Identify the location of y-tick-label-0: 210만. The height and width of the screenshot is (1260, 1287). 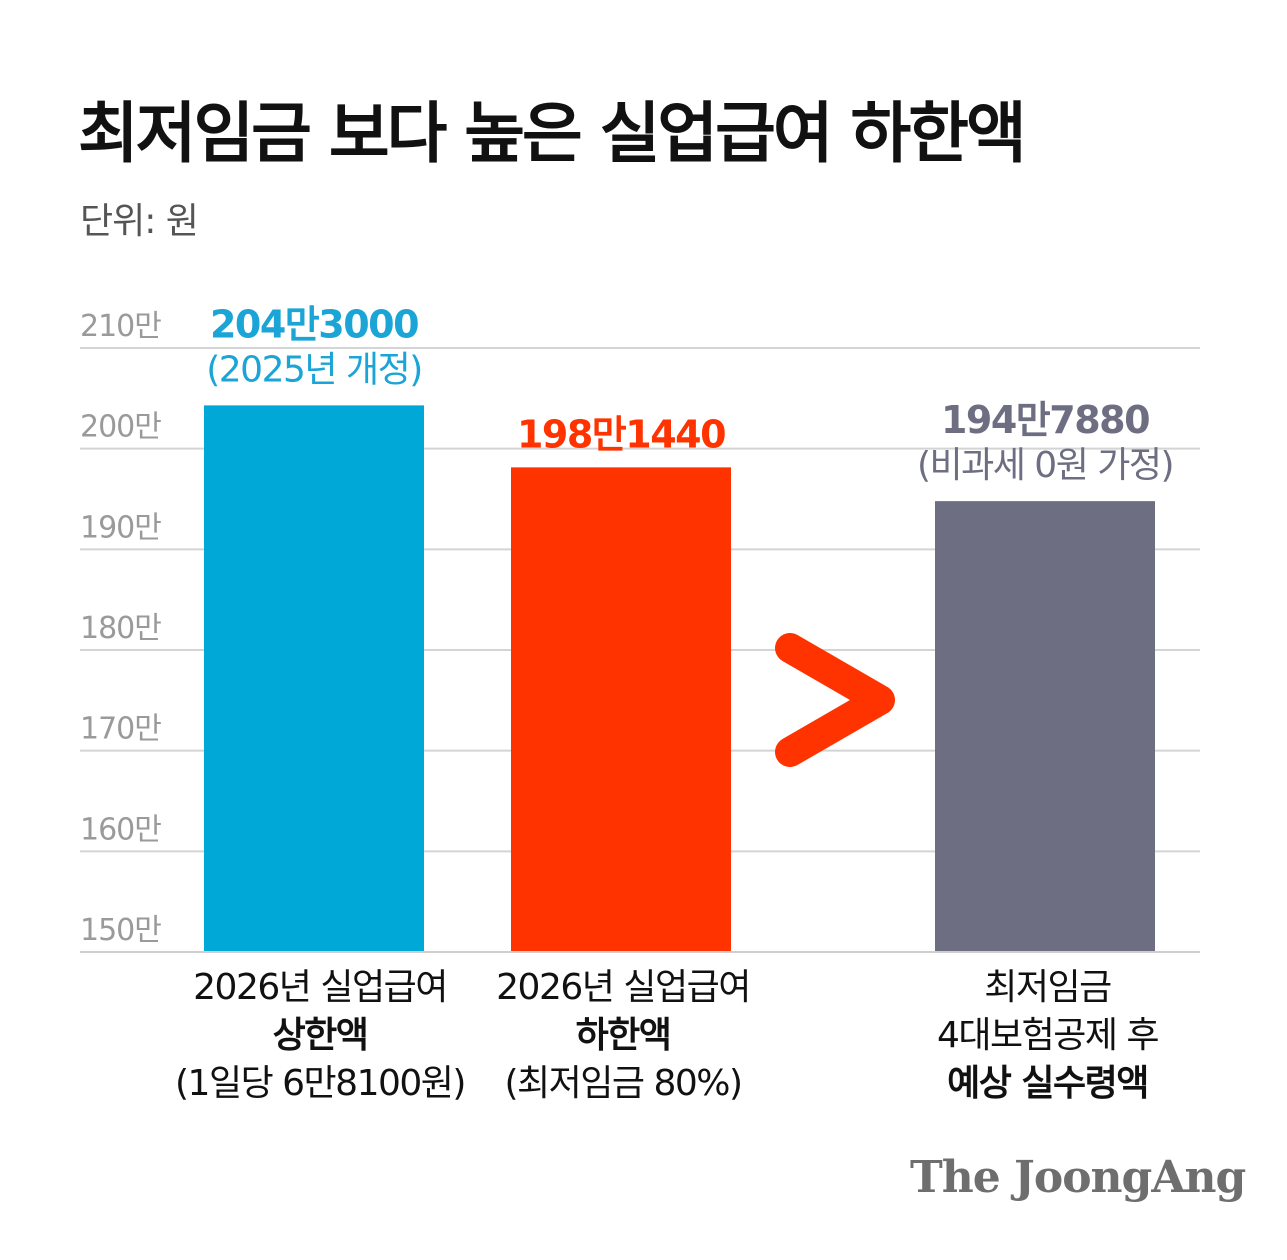
(120, 326).